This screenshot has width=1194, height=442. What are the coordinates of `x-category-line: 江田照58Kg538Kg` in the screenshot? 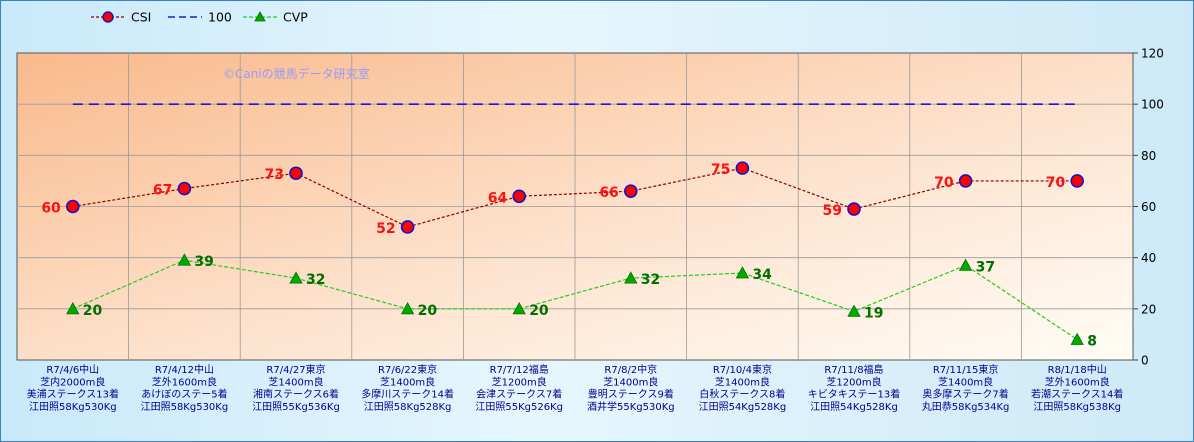 It's located at (1077, 407).